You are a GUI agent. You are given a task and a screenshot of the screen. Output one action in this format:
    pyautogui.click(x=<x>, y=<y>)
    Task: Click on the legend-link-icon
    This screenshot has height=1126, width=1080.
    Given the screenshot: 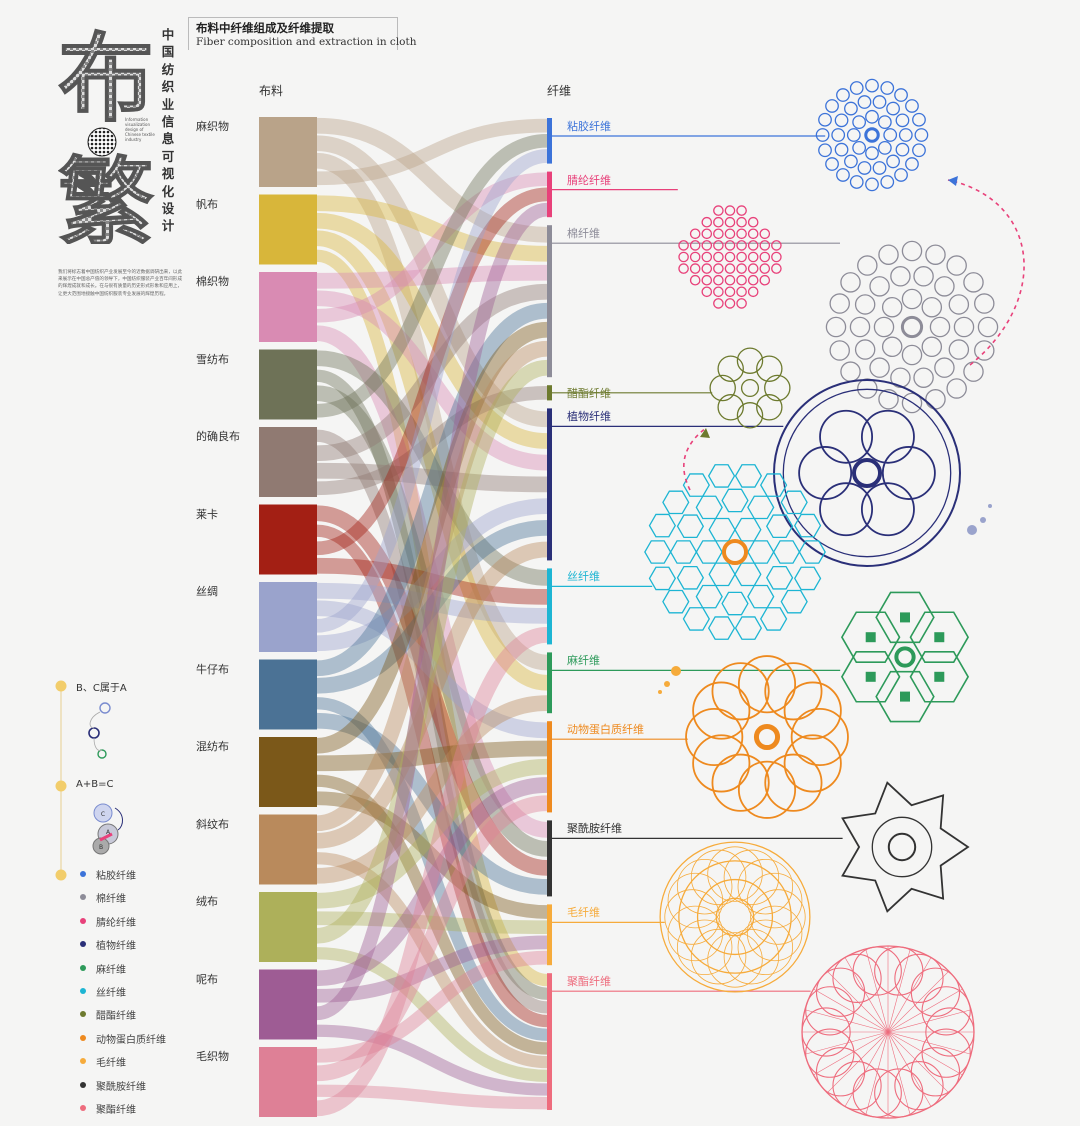 What is the action you would take?
    pyautogui.click(x=106, y=837)
    